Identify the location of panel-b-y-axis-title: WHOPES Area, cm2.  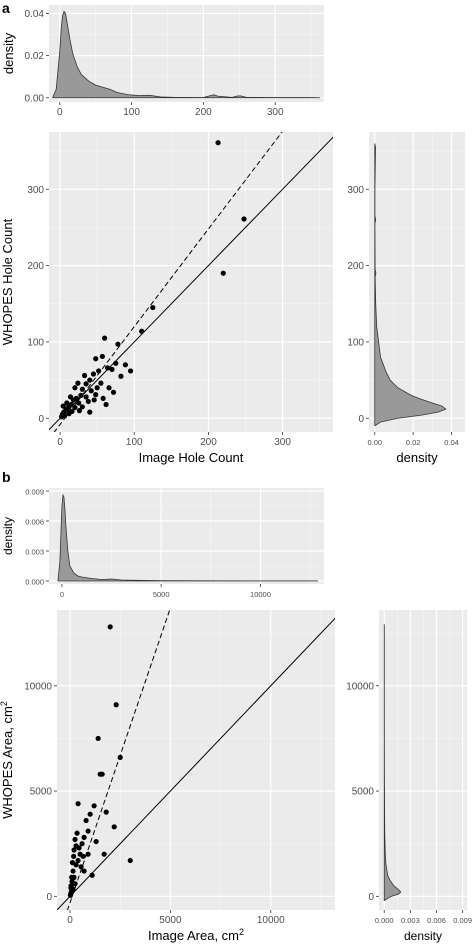
(7, 760).